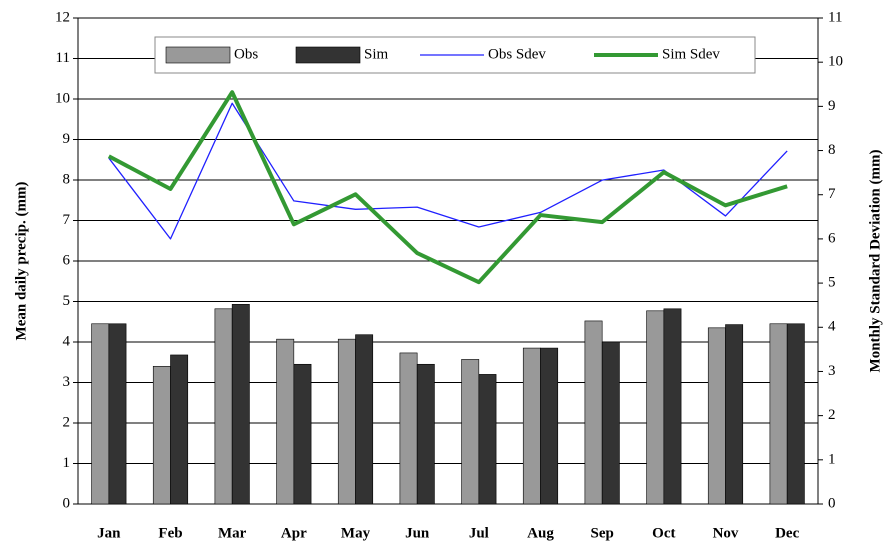 This screenshot has width=889, height=552. I want to click on y-tick-label: 12, so click(62, 17).